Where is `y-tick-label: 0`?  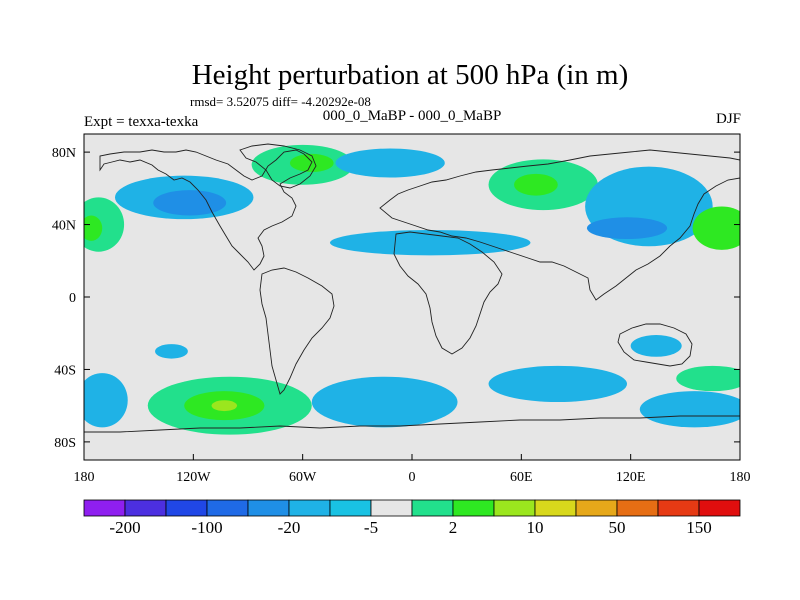 y-tick-label: 0 is located at coordinates (72, 298).